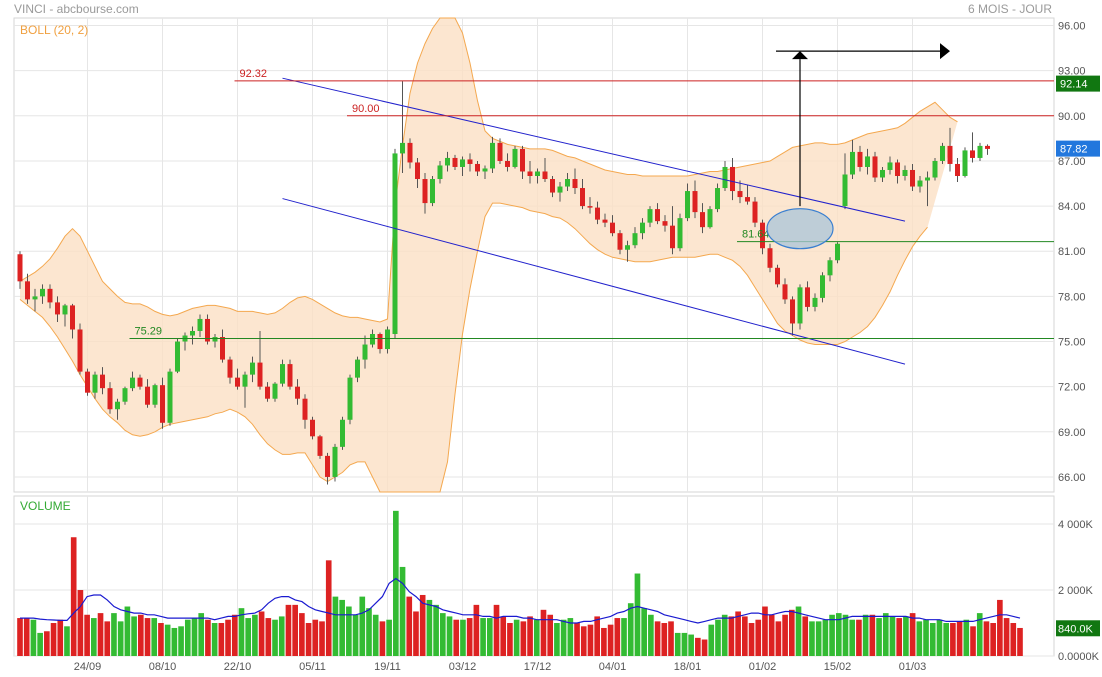 This screenshot has height=677, width=1102. Describe the element at coordinates (1076, 525) in the screenshot. I see `volume-tick-label: 4 000K` at that location.